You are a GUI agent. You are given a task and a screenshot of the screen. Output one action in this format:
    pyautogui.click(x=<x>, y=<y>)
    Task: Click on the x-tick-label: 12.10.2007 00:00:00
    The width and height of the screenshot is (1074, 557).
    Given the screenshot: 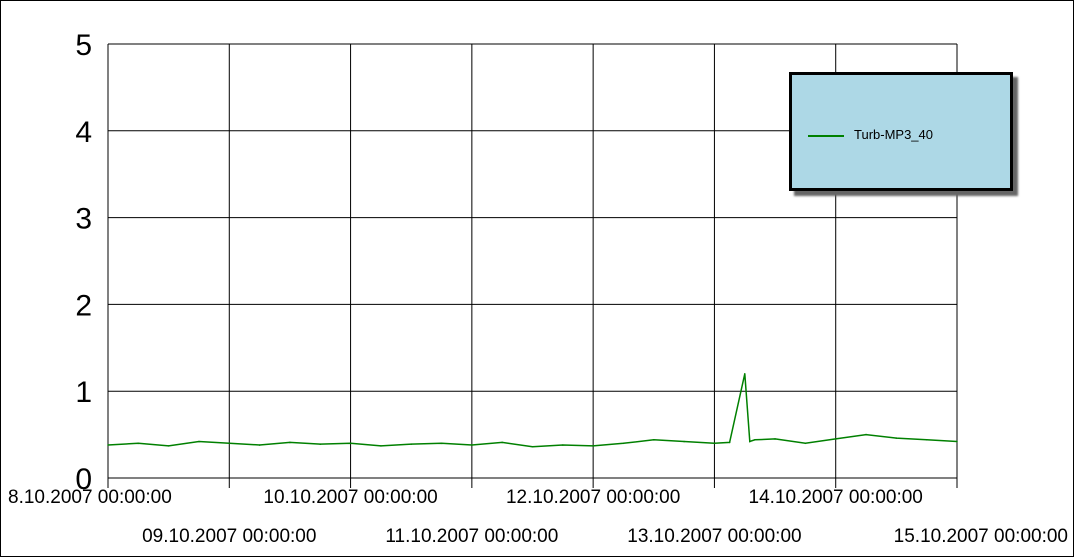 What is the action you would take?
    pyautogui.click(x=593, y=497)
    